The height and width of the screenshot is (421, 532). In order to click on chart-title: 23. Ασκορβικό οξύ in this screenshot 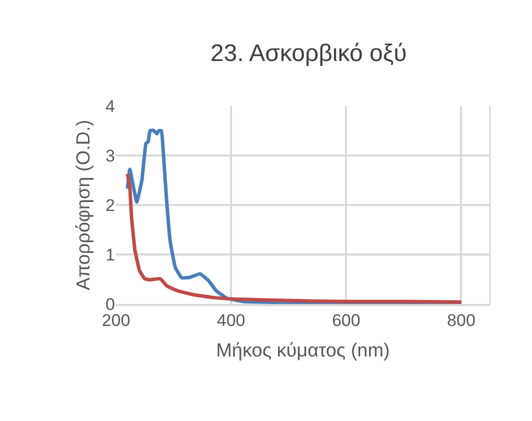, I will do `click(308, 54)`.